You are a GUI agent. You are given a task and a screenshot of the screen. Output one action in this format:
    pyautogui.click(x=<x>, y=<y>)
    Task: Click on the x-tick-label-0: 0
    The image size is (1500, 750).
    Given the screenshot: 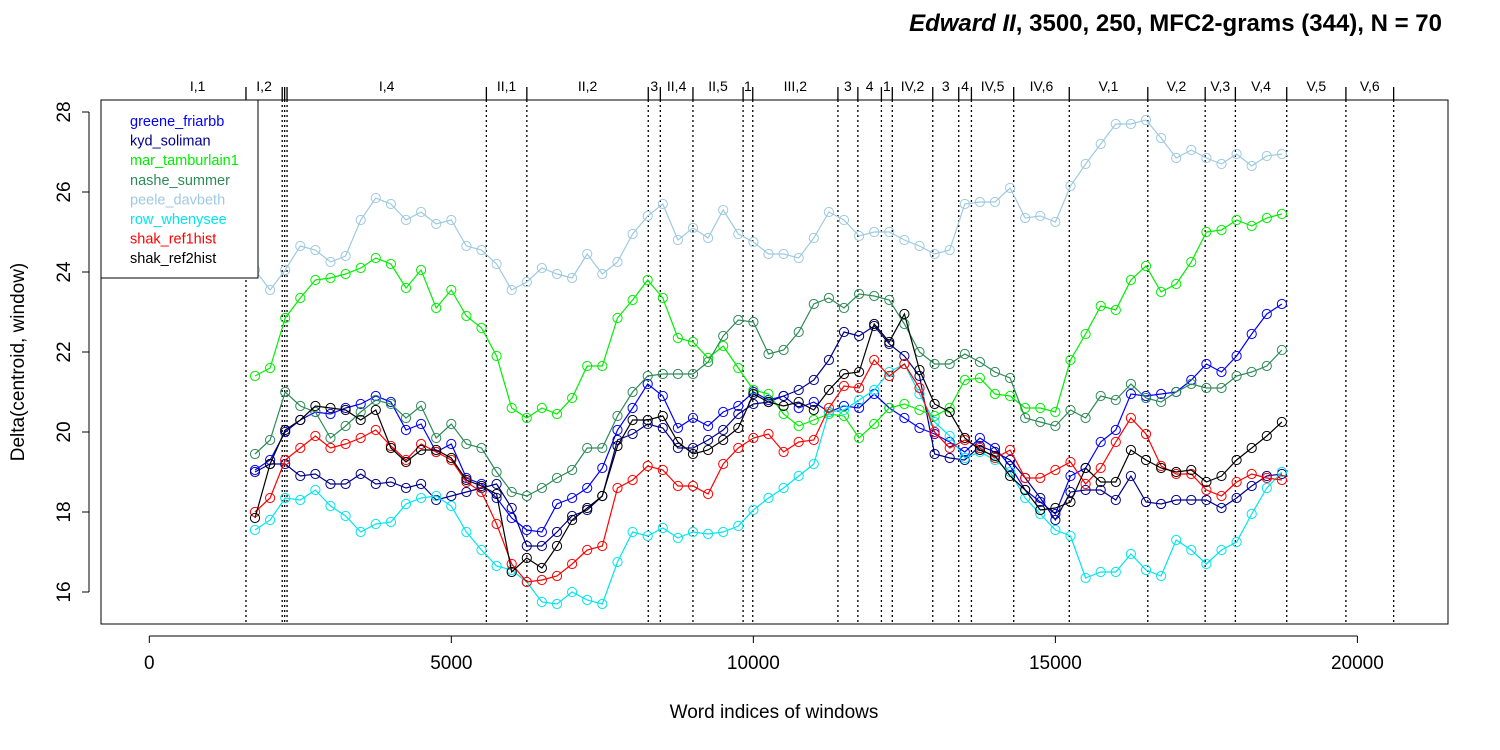 What is the action you would take?
    pyautogui.click(x=149, y=663)
    